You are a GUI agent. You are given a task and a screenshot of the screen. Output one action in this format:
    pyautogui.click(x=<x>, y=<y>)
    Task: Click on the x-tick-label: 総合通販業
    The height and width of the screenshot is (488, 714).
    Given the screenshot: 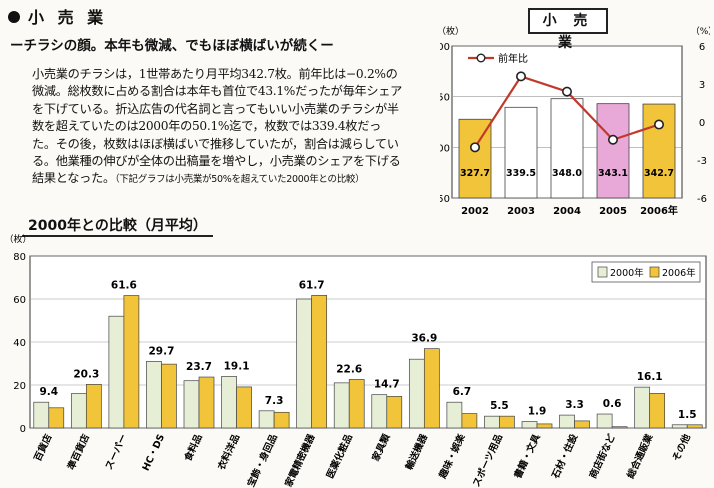 What is the action you would take?
    pyautogui.click(x=639, y=456)
    